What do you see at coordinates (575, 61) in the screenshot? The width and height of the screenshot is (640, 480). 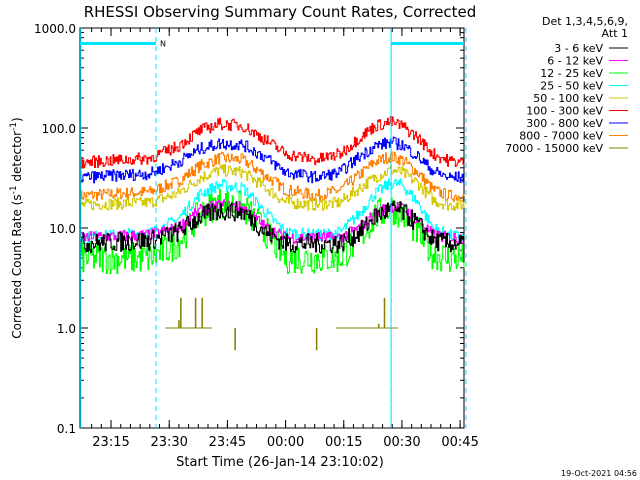 I see `legend-label: 6 - 12 keV` at bounding box center [575, 61].